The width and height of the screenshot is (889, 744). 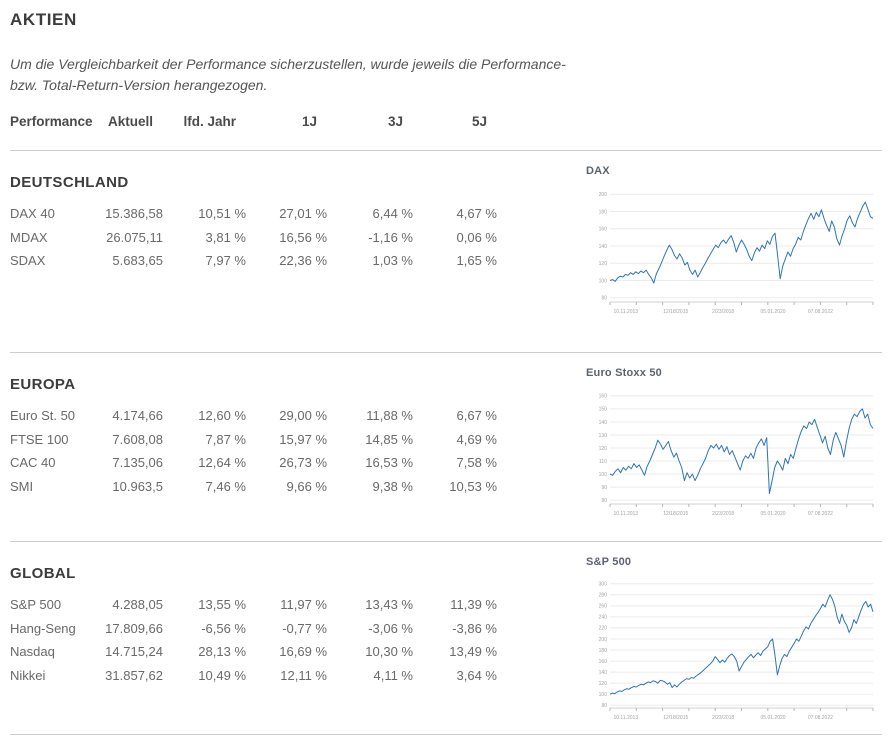 I want to click on chart-title: S&P 500, so click(x=609, y=562).